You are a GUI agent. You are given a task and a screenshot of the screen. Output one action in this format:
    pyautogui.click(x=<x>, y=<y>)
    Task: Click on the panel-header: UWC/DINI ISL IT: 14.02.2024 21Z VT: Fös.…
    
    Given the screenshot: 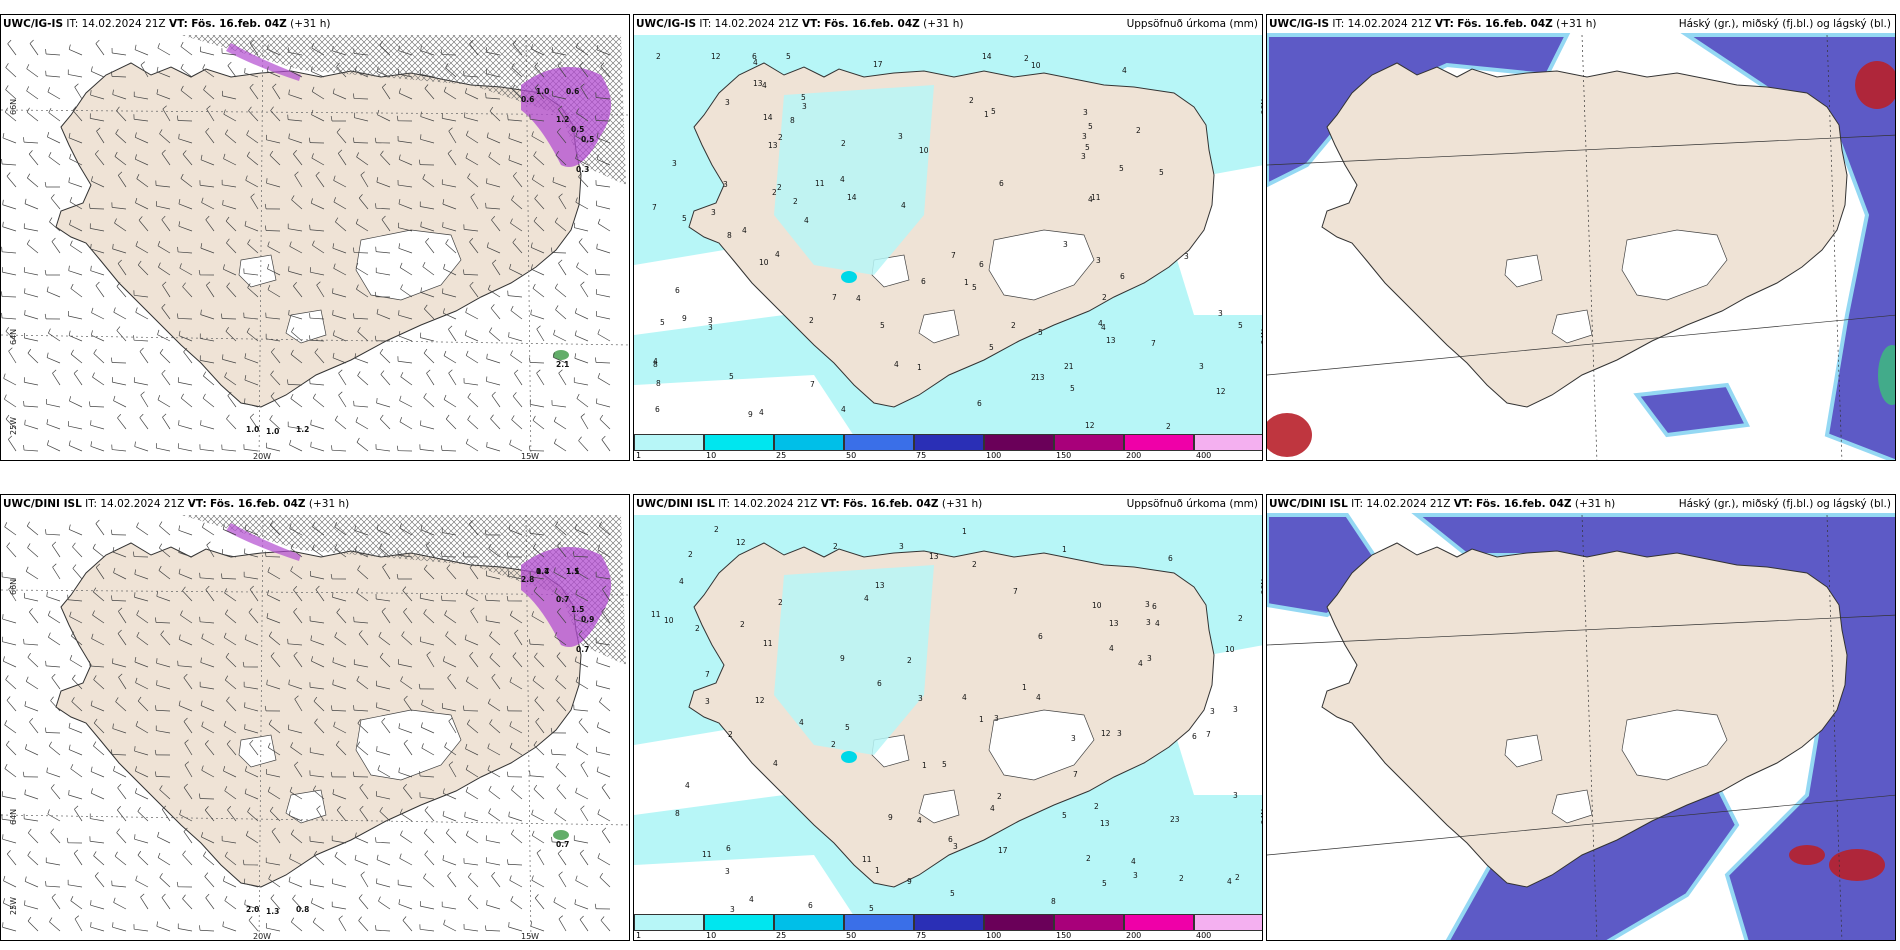 What is the action you would take?
    pyautogui.click(x=176, y=504)
    